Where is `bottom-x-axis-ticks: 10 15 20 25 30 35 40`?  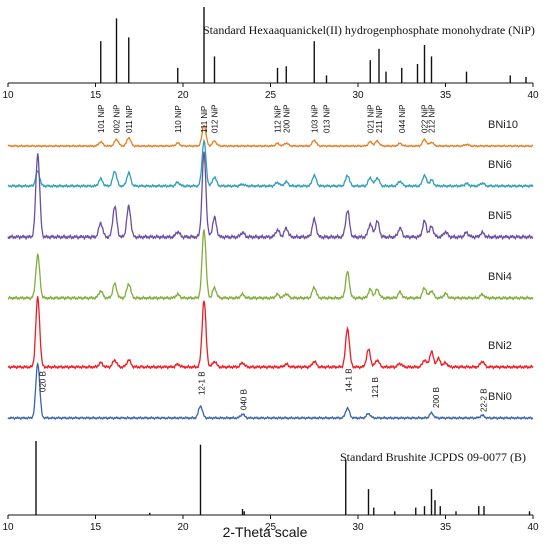 bottom-x-axis-ticks: 10 15 20 25 30 35 40 is located at coordinates (270, 524).